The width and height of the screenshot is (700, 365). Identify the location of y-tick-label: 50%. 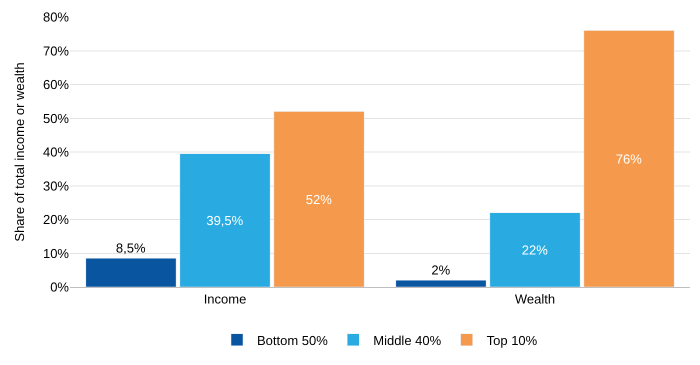
(56, 118).